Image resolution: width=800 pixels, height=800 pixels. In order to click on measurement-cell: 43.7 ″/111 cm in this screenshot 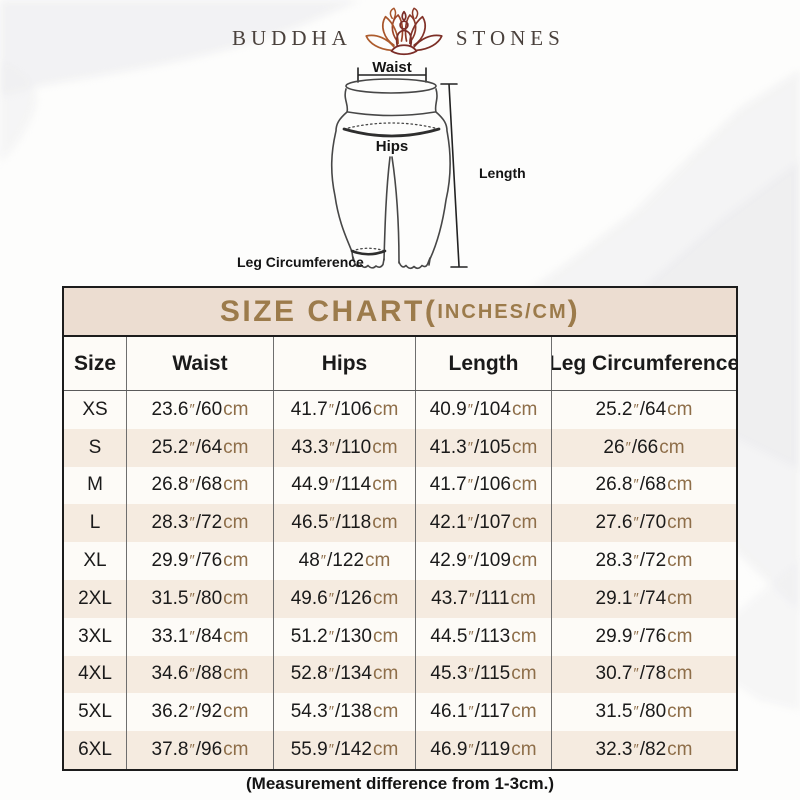, I will do `click(483, 598)`.